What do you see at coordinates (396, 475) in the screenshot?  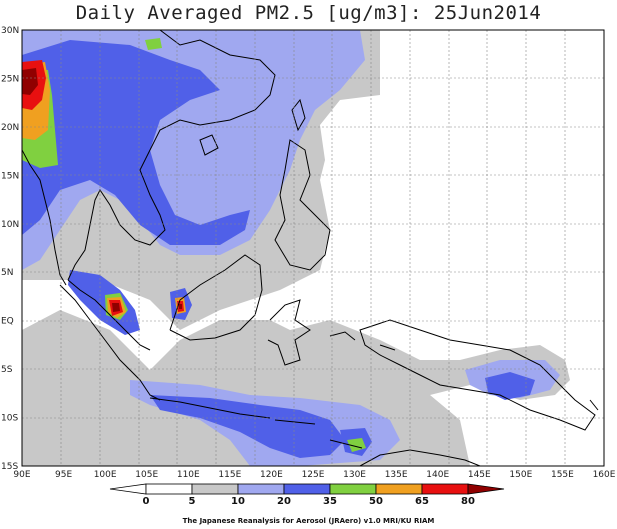 I see `lon-tick-label: 135E` at bounding box center [396, 475].